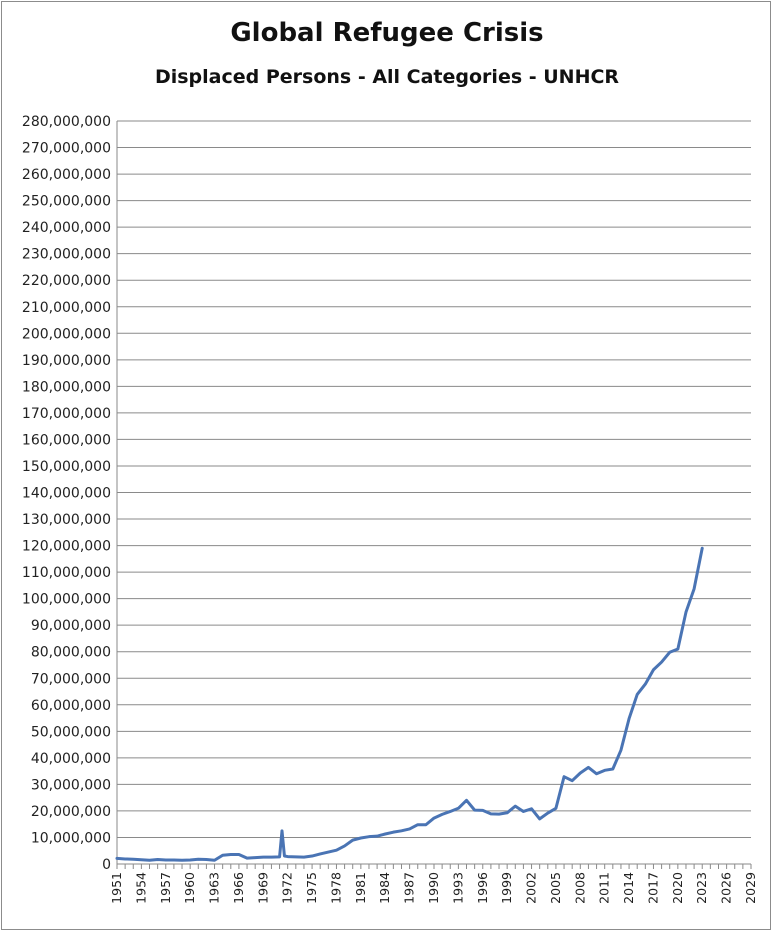  Describe the element at coordinates (579, 888) in the screenshot. I see `x-tick-label: 2008` at that location.